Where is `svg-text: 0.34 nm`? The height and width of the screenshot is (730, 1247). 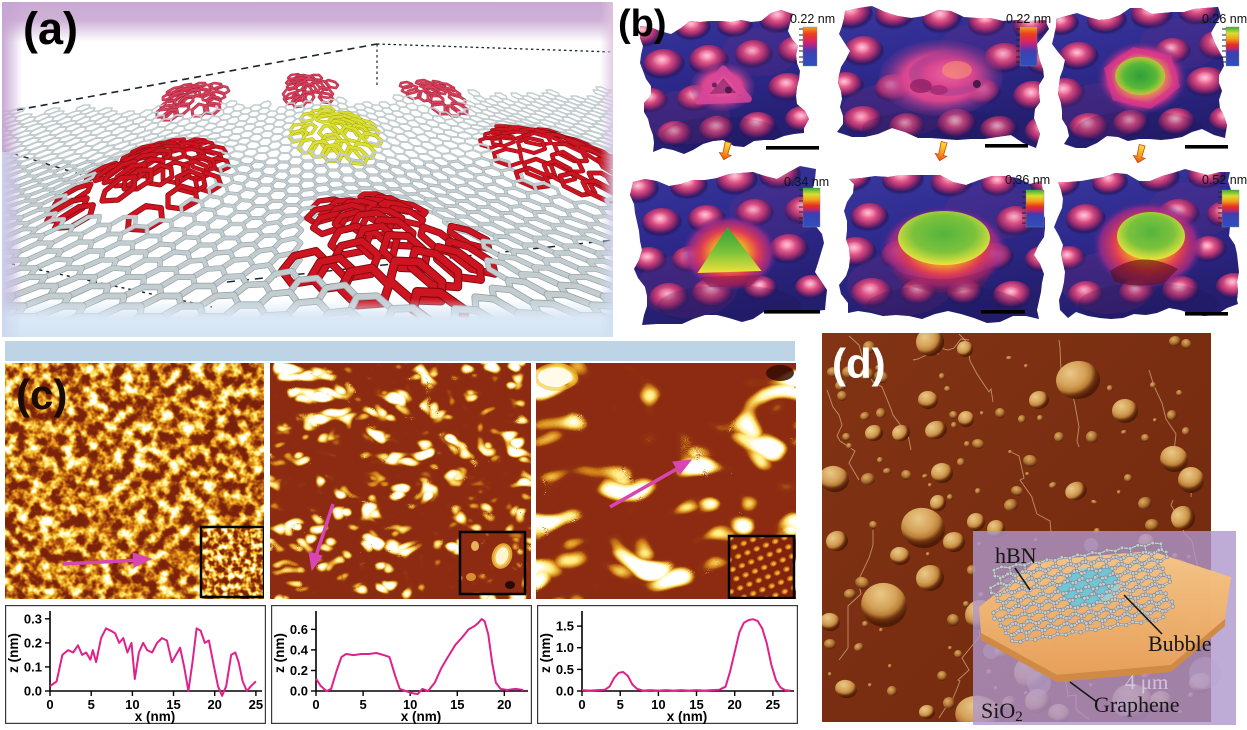 svg-text: 0.34 nm is located at coordinates (806, 182).